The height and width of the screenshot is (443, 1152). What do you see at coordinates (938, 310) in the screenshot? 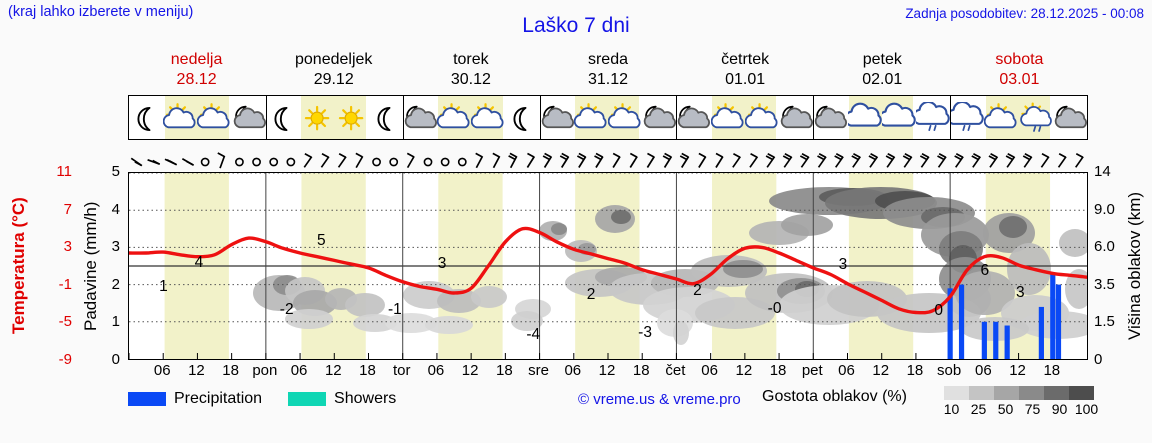
I see `svg-text: 0` at bounding box center [938, 310].